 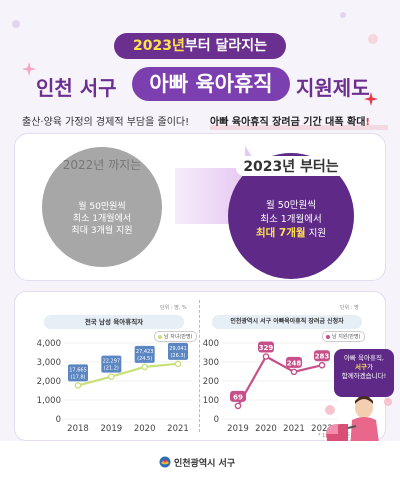 I want to click on left-chart-title: 전국 남성 육아휴직자, so click(x=114, y=322).